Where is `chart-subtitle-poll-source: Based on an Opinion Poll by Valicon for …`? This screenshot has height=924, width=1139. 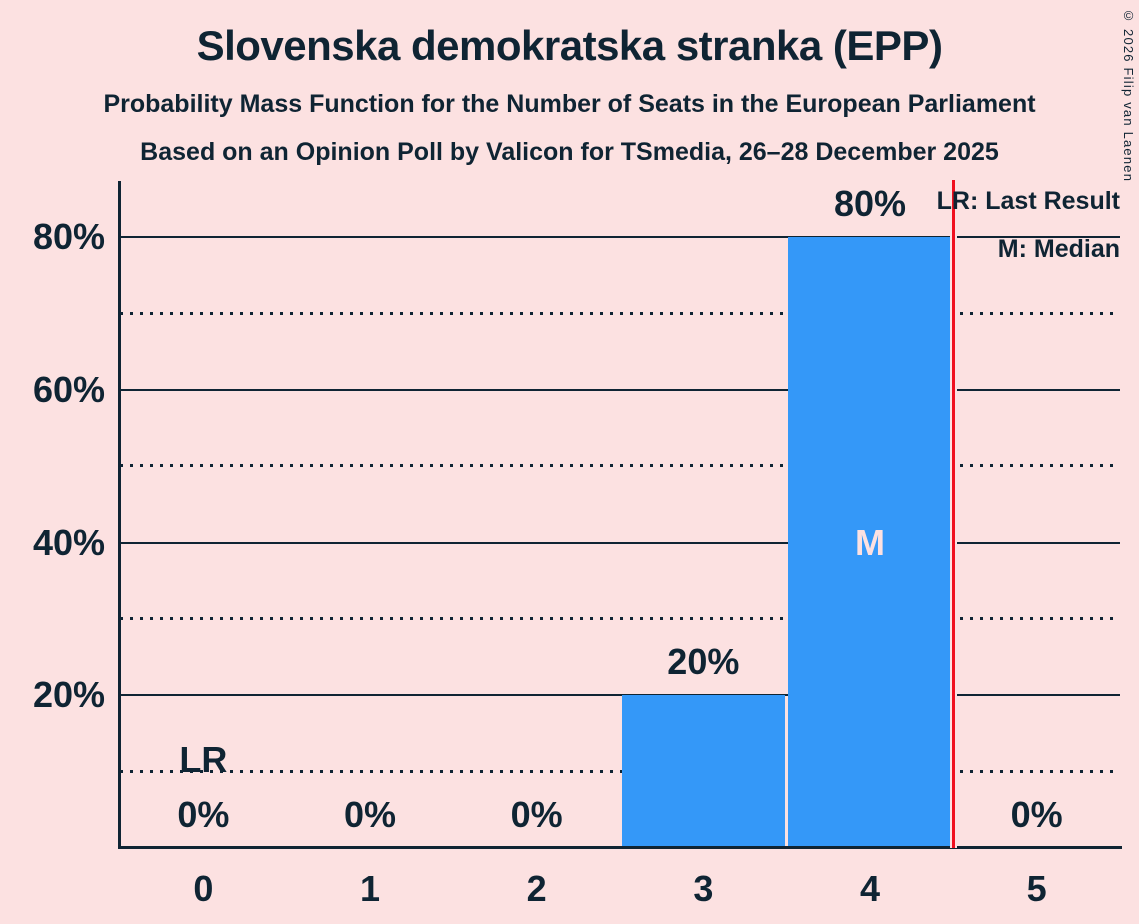 chart-subtitle-poll-source: Based on an Opinion Poll by Valicon for … is located at coordinates (569, 152).